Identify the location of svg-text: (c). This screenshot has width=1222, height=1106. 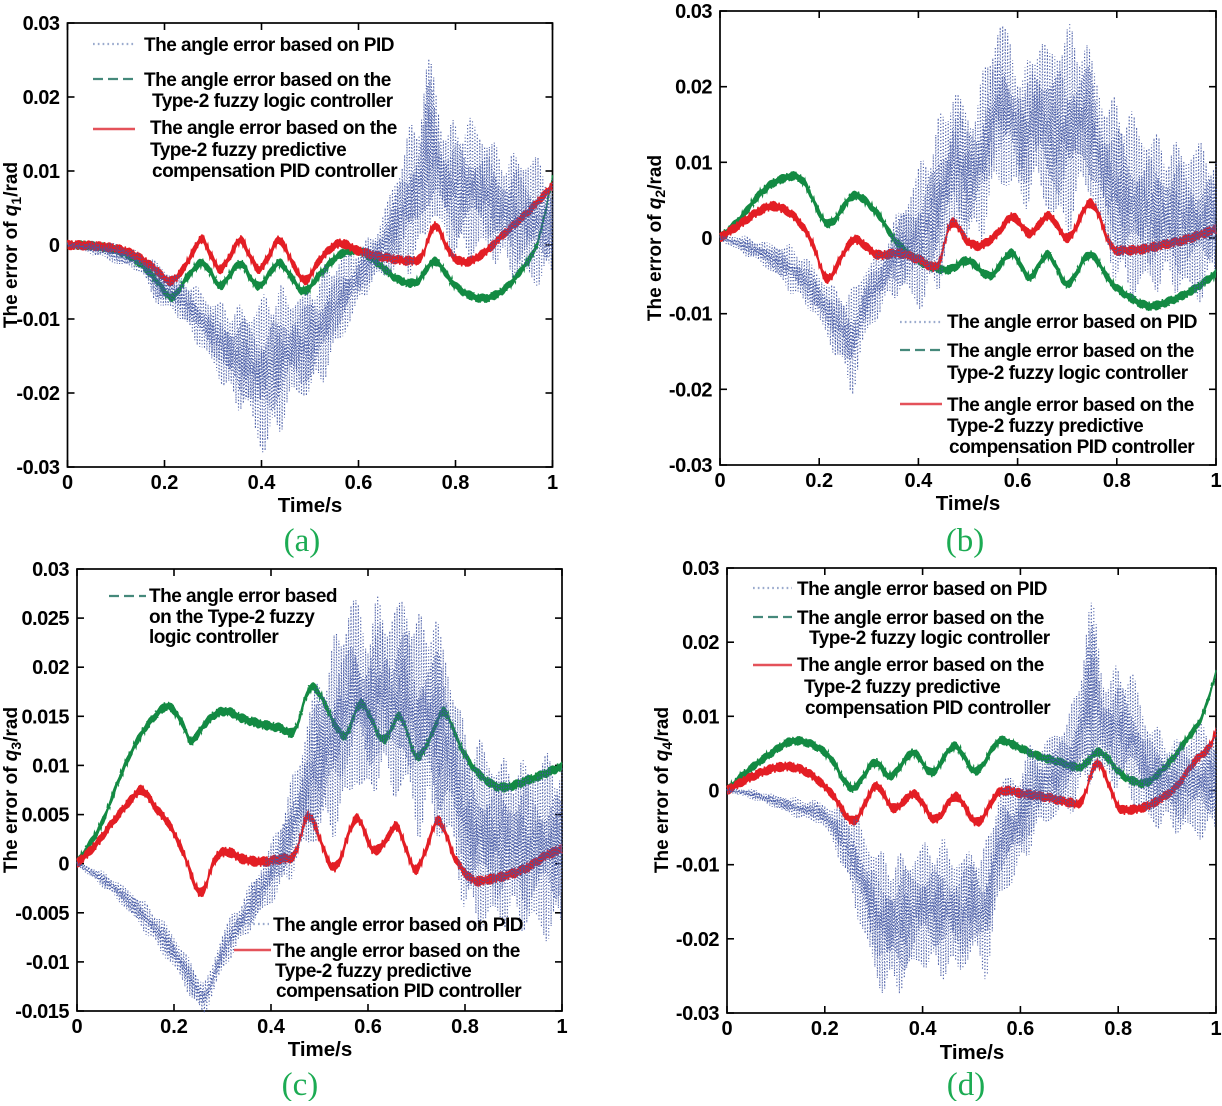
(300, 1084).